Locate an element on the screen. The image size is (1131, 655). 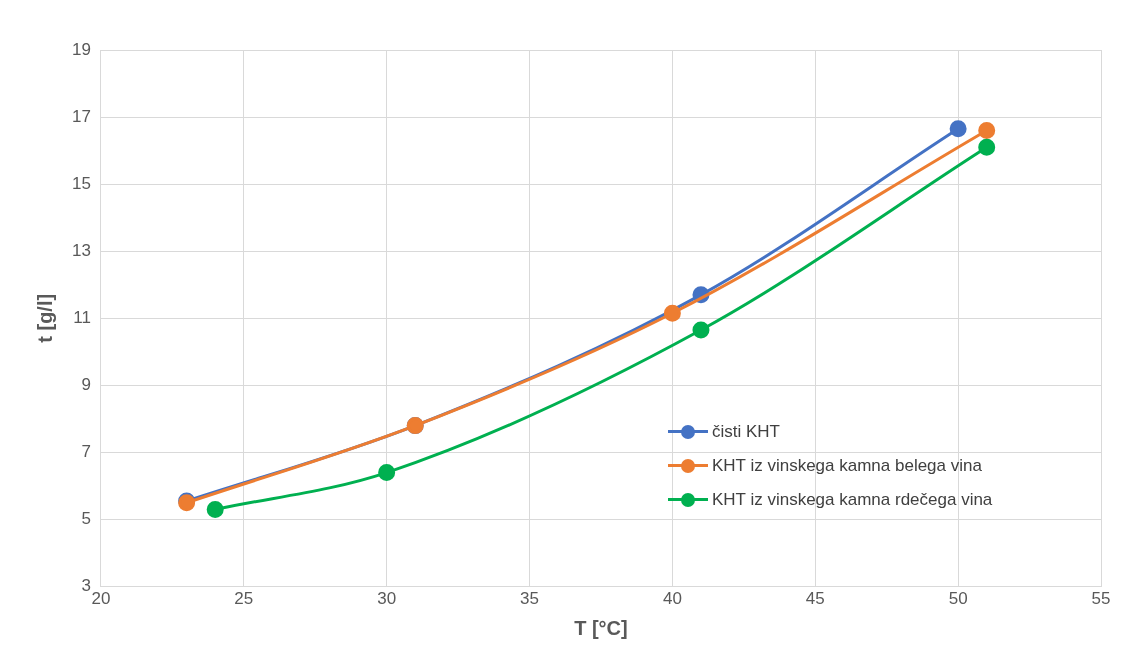
x-tick-label: 40 is located at coordinates (672, 599).